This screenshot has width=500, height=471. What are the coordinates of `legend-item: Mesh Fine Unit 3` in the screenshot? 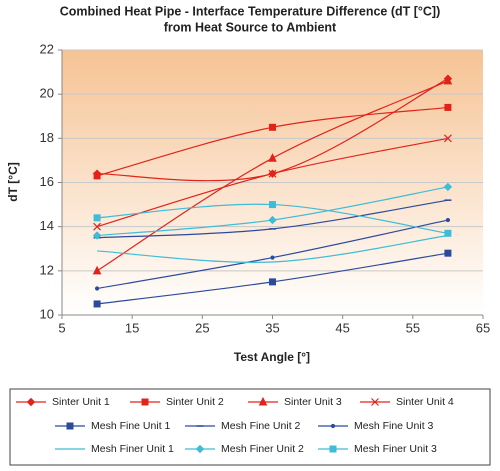 It's located at (376, 426).